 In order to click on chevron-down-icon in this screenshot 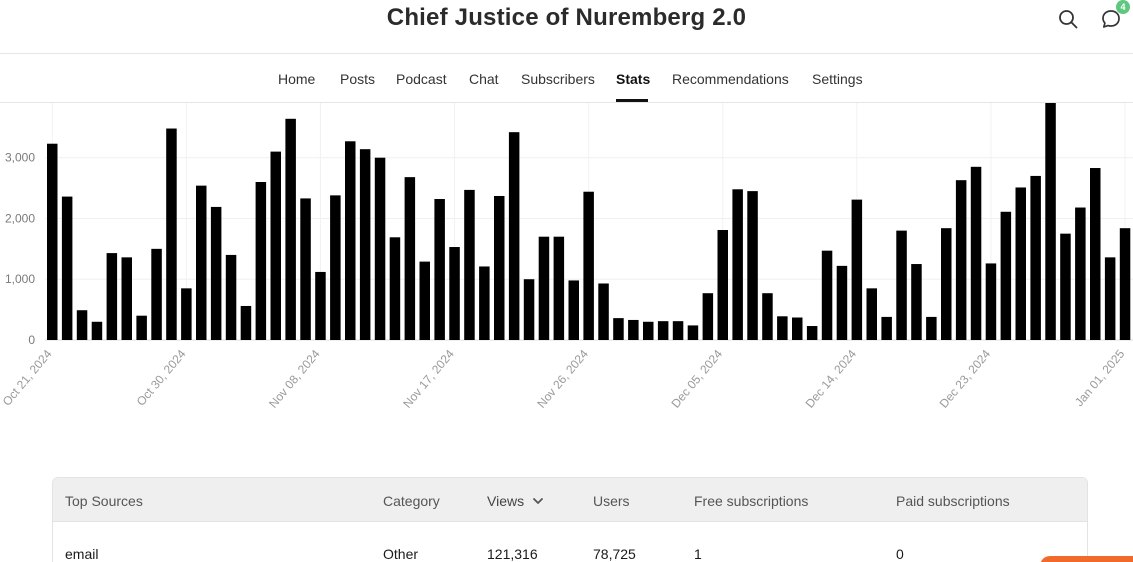, I will do `click(538, 501)`.